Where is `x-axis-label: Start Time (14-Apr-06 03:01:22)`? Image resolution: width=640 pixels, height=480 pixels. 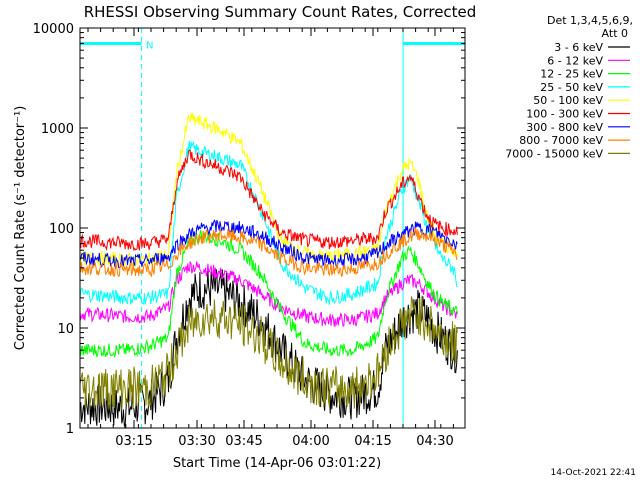 x-axis-label: Start Time (14-Apr-06 03:01:22) is located at coordinates (277, 463).